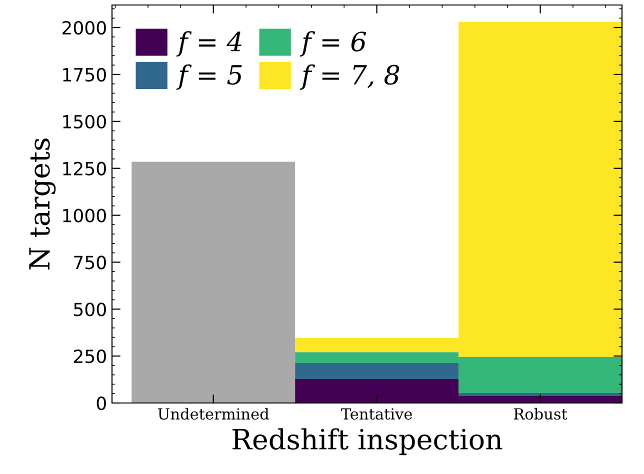 The height and width of the screenshot is (474, 644). I want to click on y-tick-label: 0, so click(101, 403).